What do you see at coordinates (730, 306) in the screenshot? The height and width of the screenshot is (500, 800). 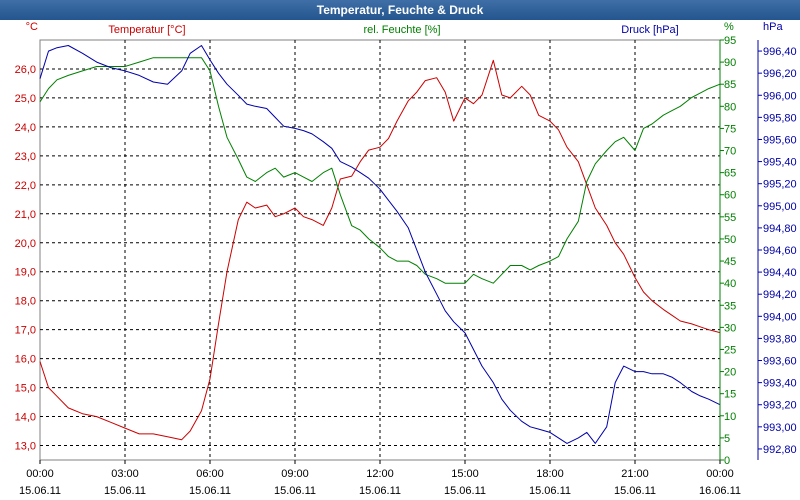 I see `humidity-tick-label: 35` at bounding box center [730, 306].